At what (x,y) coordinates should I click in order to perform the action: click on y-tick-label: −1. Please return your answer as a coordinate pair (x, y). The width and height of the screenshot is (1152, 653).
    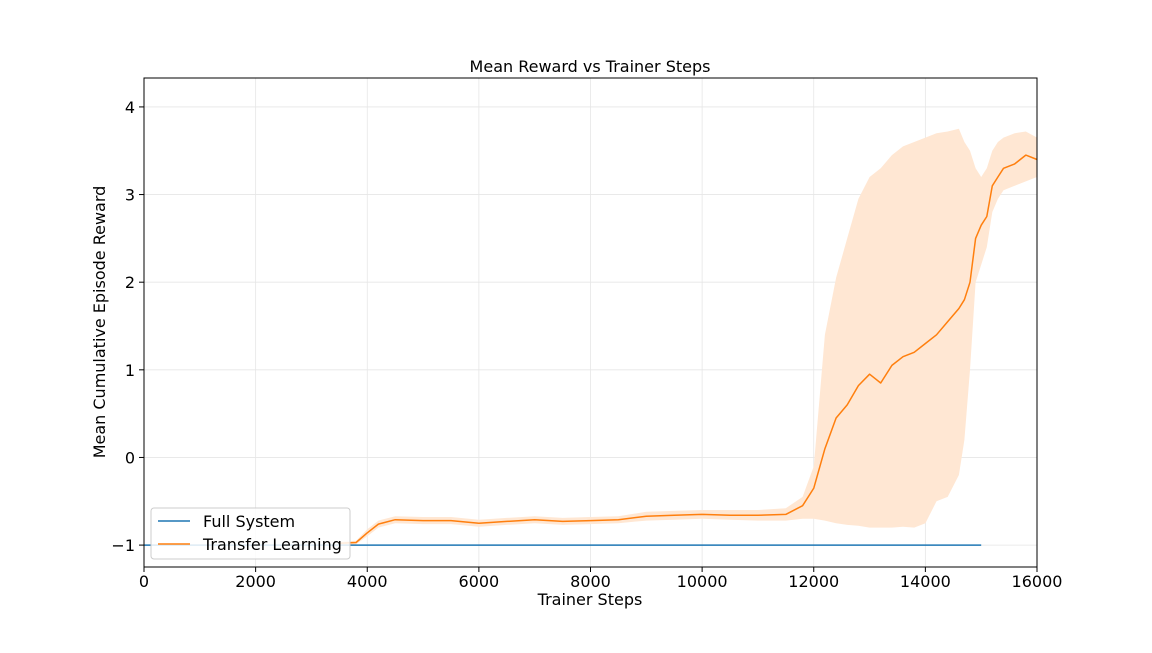
    Looking at the image, I should click on (123, 545).